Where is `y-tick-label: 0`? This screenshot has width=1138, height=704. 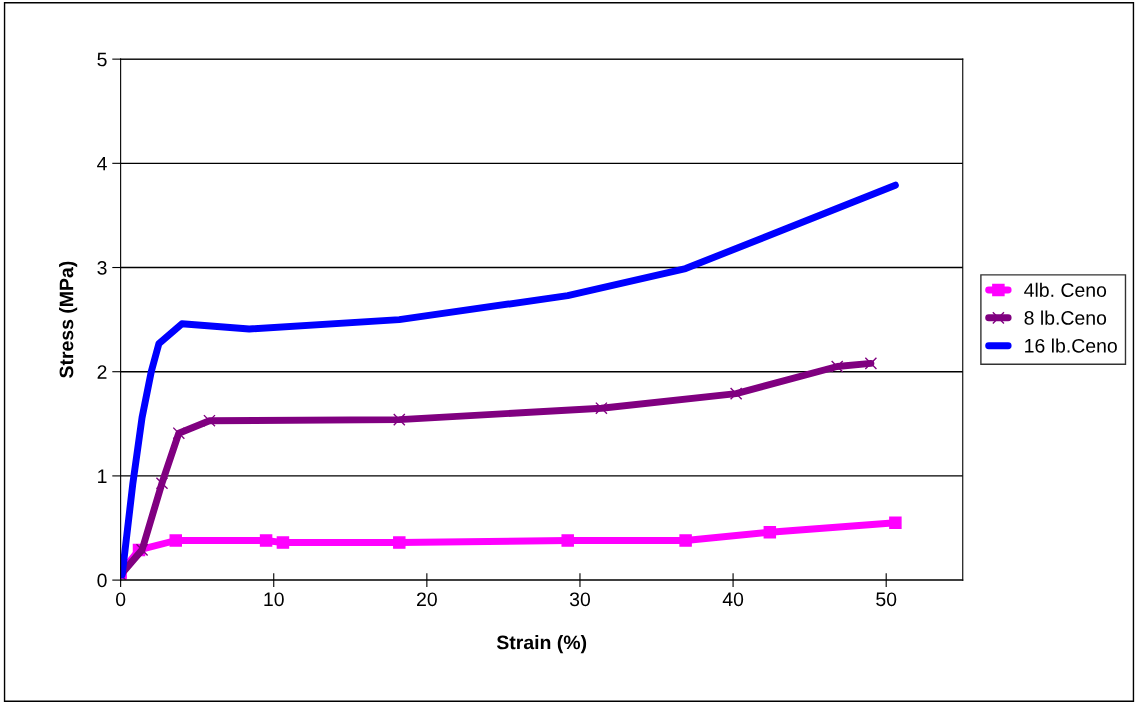
y-tick-label: 0 is located at coordinates (102, 580).